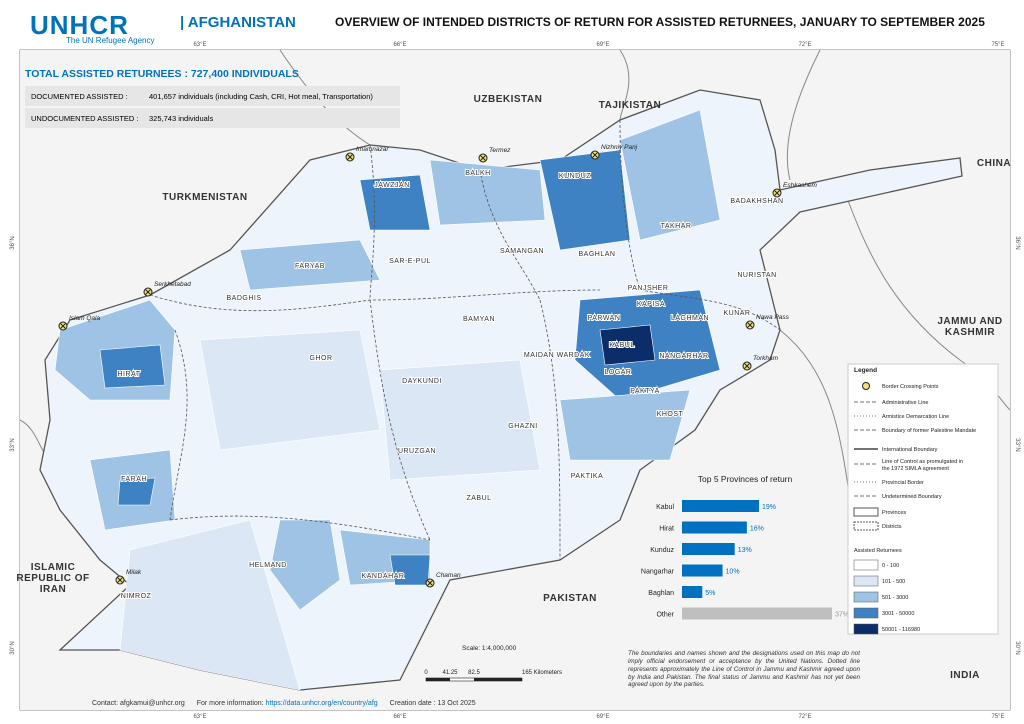  Describe the element at coordinates (692, 592) in the screenshot. I see `bar` at that location.